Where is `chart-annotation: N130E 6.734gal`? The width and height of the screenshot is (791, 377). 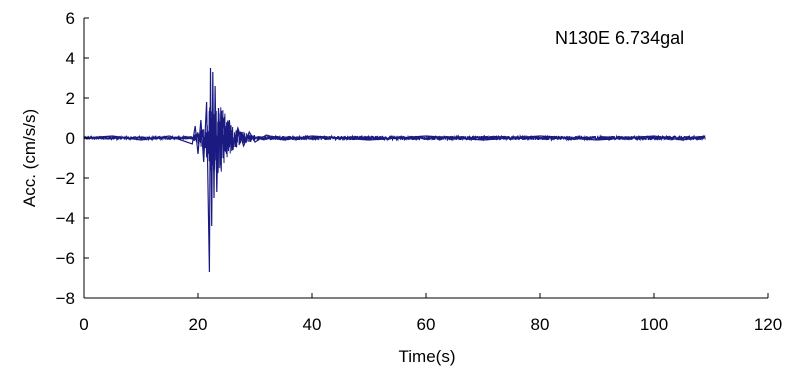 chart-annotation: N130E 6.734gal is located at coordinates (619, 38).